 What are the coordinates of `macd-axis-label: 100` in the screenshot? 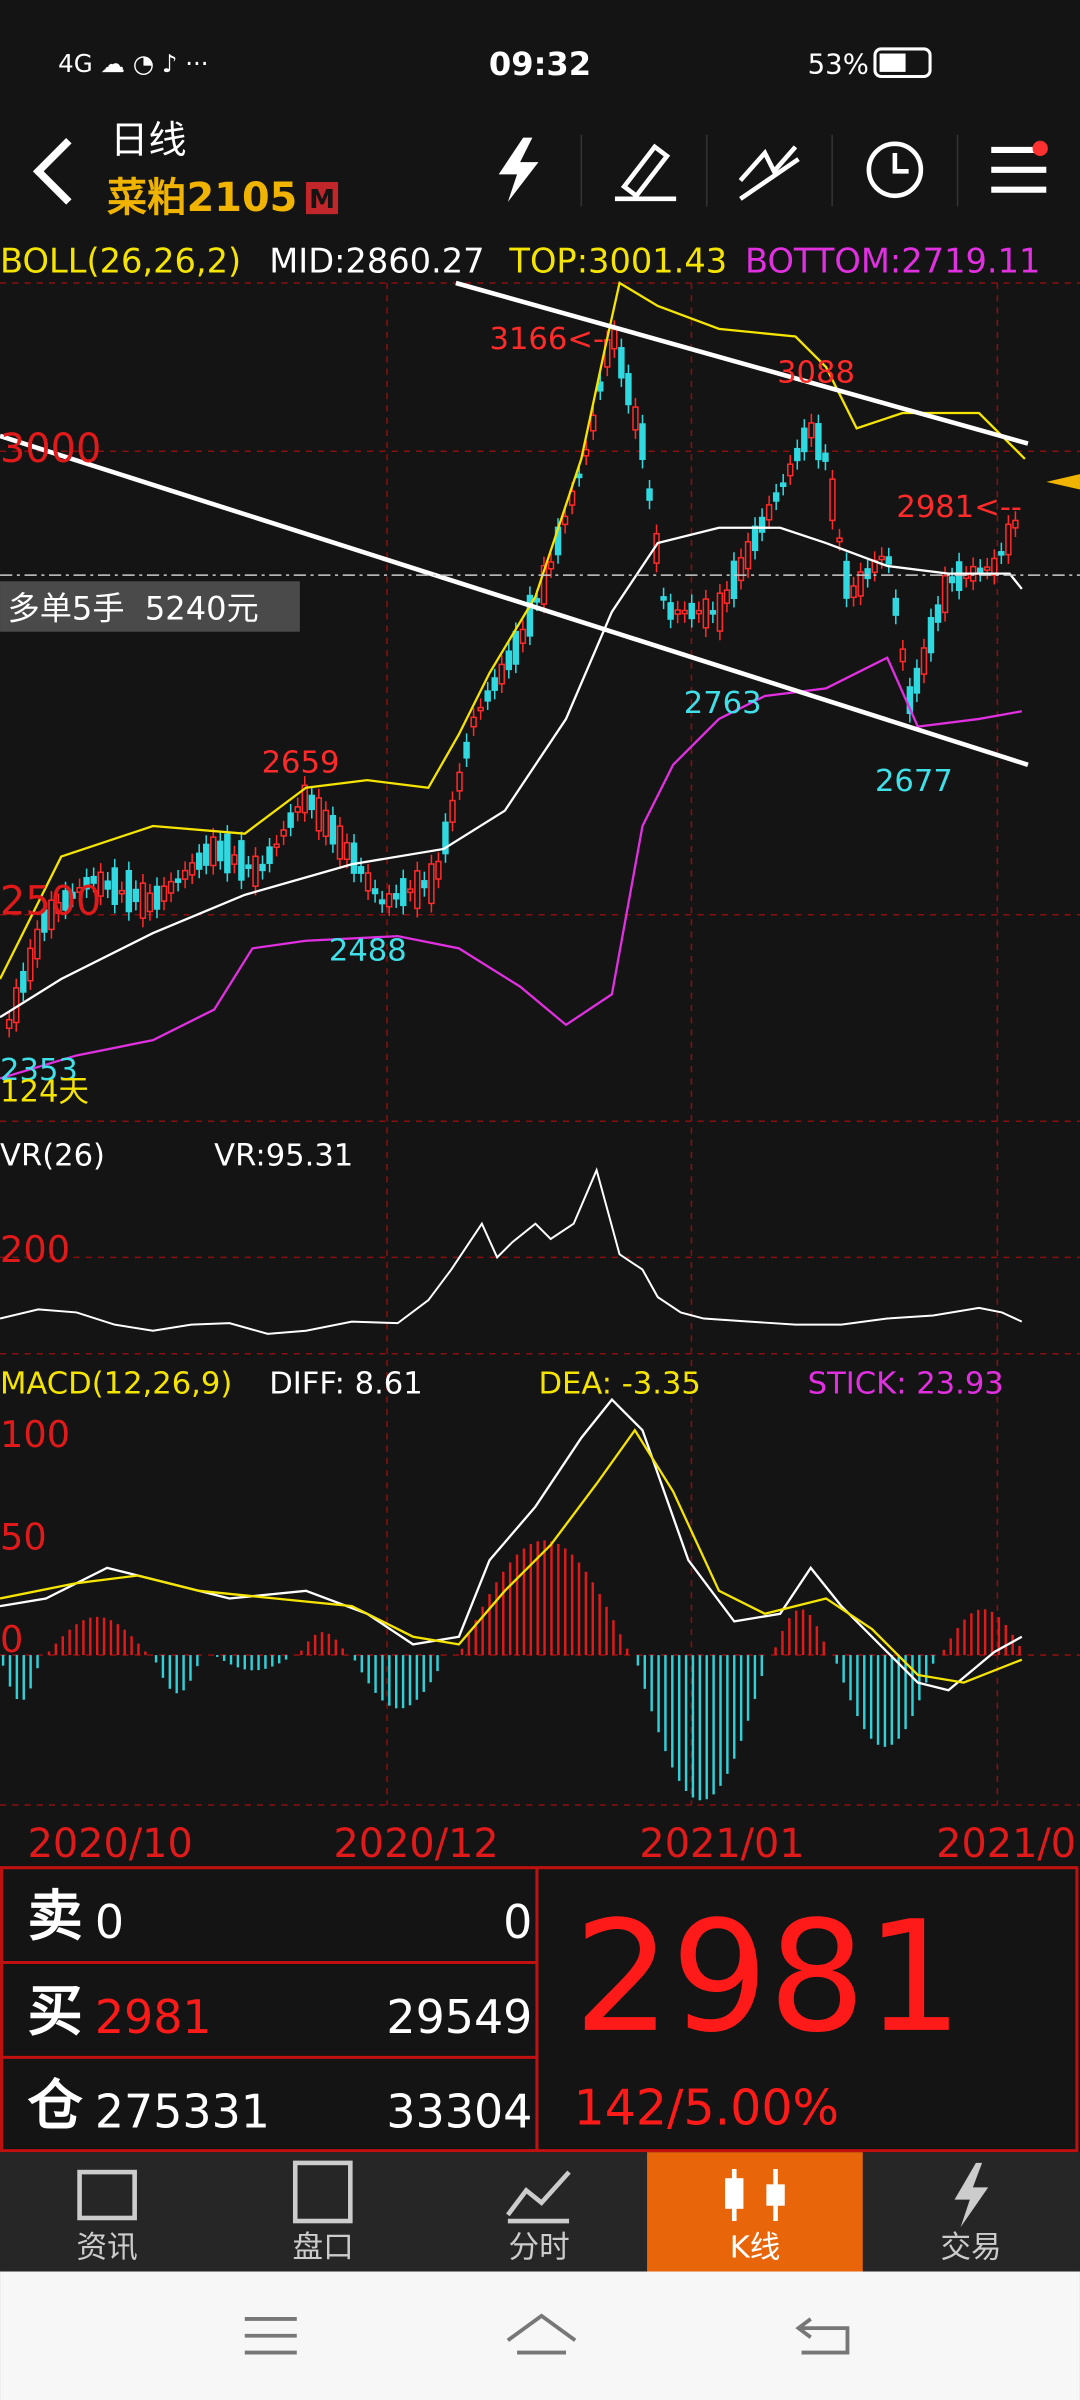 It's located at (35, 1434).